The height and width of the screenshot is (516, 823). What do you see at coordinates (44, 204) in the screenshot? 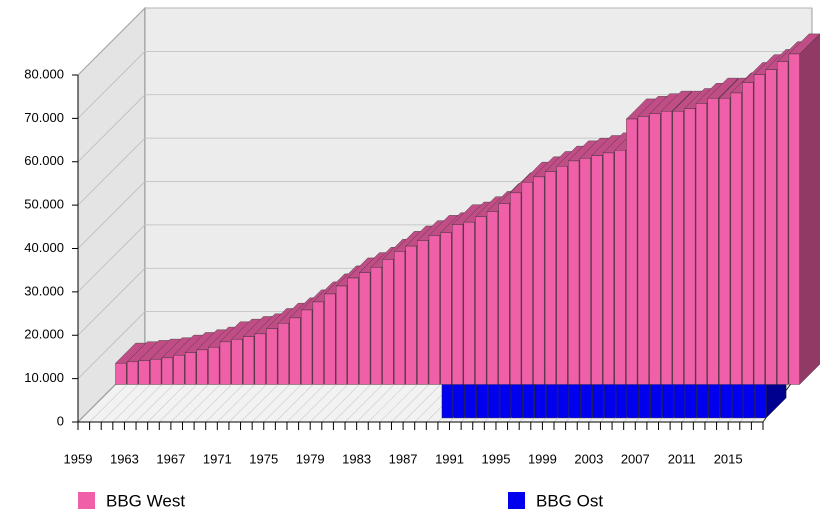
I see `y-tick-label: 50.000` at bounding box center [44, 204].